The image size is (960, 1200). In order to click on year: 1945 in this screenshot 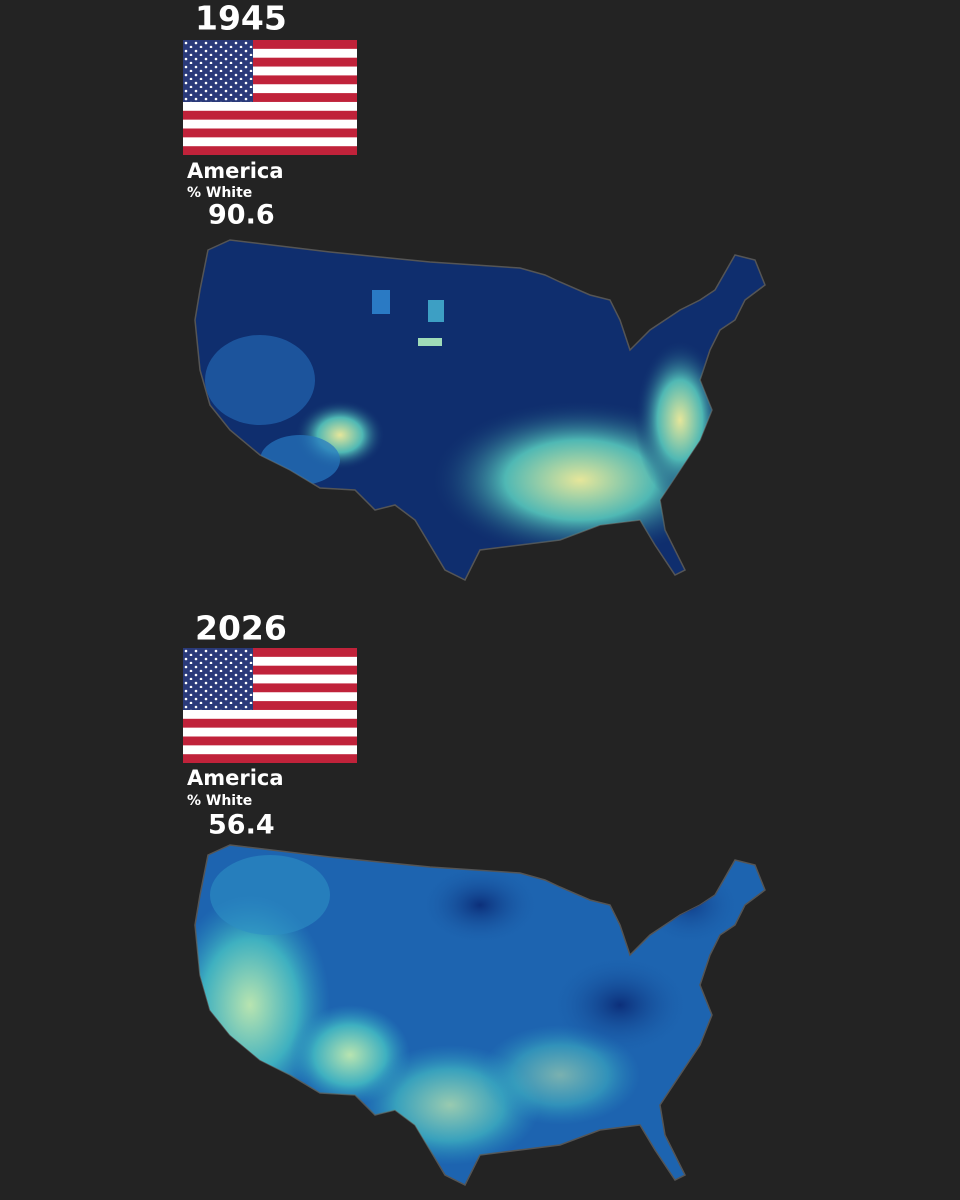, I will do `click(241, 19)`.